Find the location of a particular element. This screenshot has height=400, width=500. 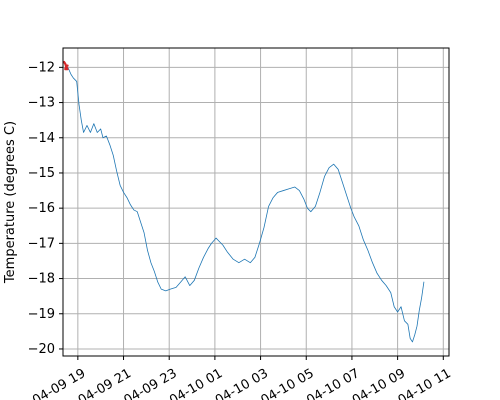

y-tick-label: −18 is located at coordinates (41, 279).